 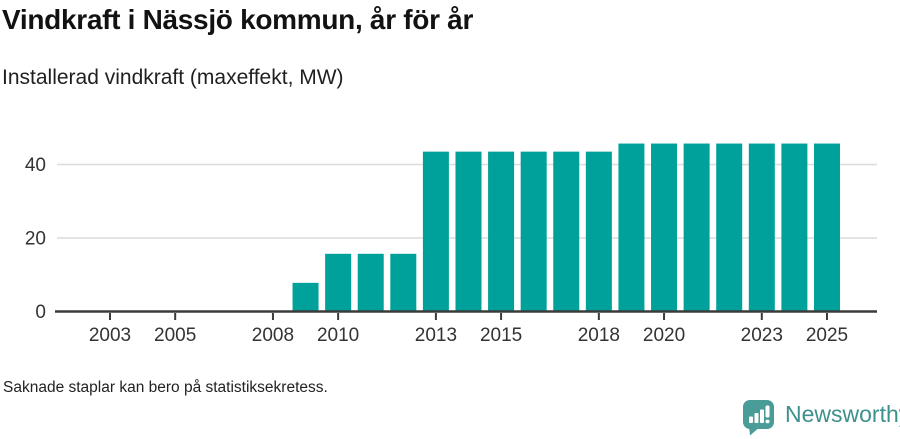 I want to click on brand-name: Newsworthy, so click(x=842, y=414).